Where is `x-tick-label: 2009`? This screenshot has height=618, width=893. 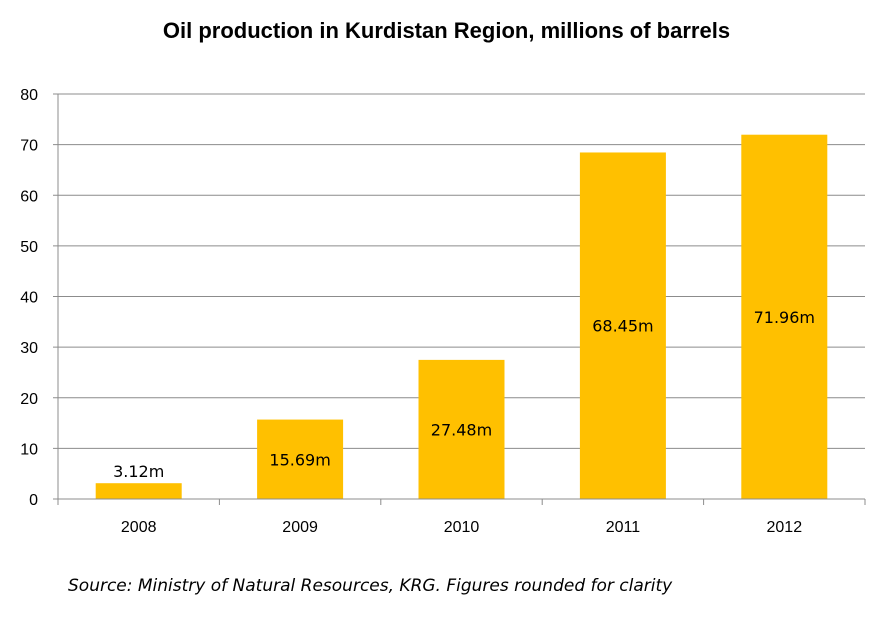
x-tick-label: 2009 is located at coordinates (300, 527).